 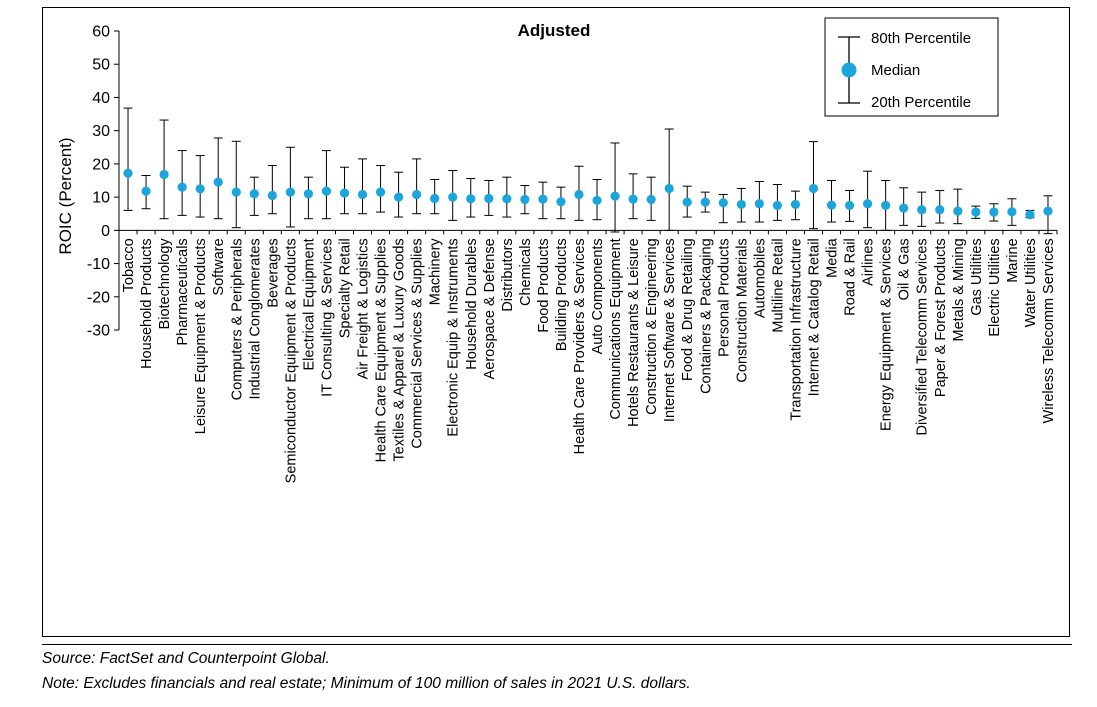 What do you see at coordinates (490, 308) in the screenshot?
I see `x-category-label: Aerospace & Defense` at bounding box center [490, 308].